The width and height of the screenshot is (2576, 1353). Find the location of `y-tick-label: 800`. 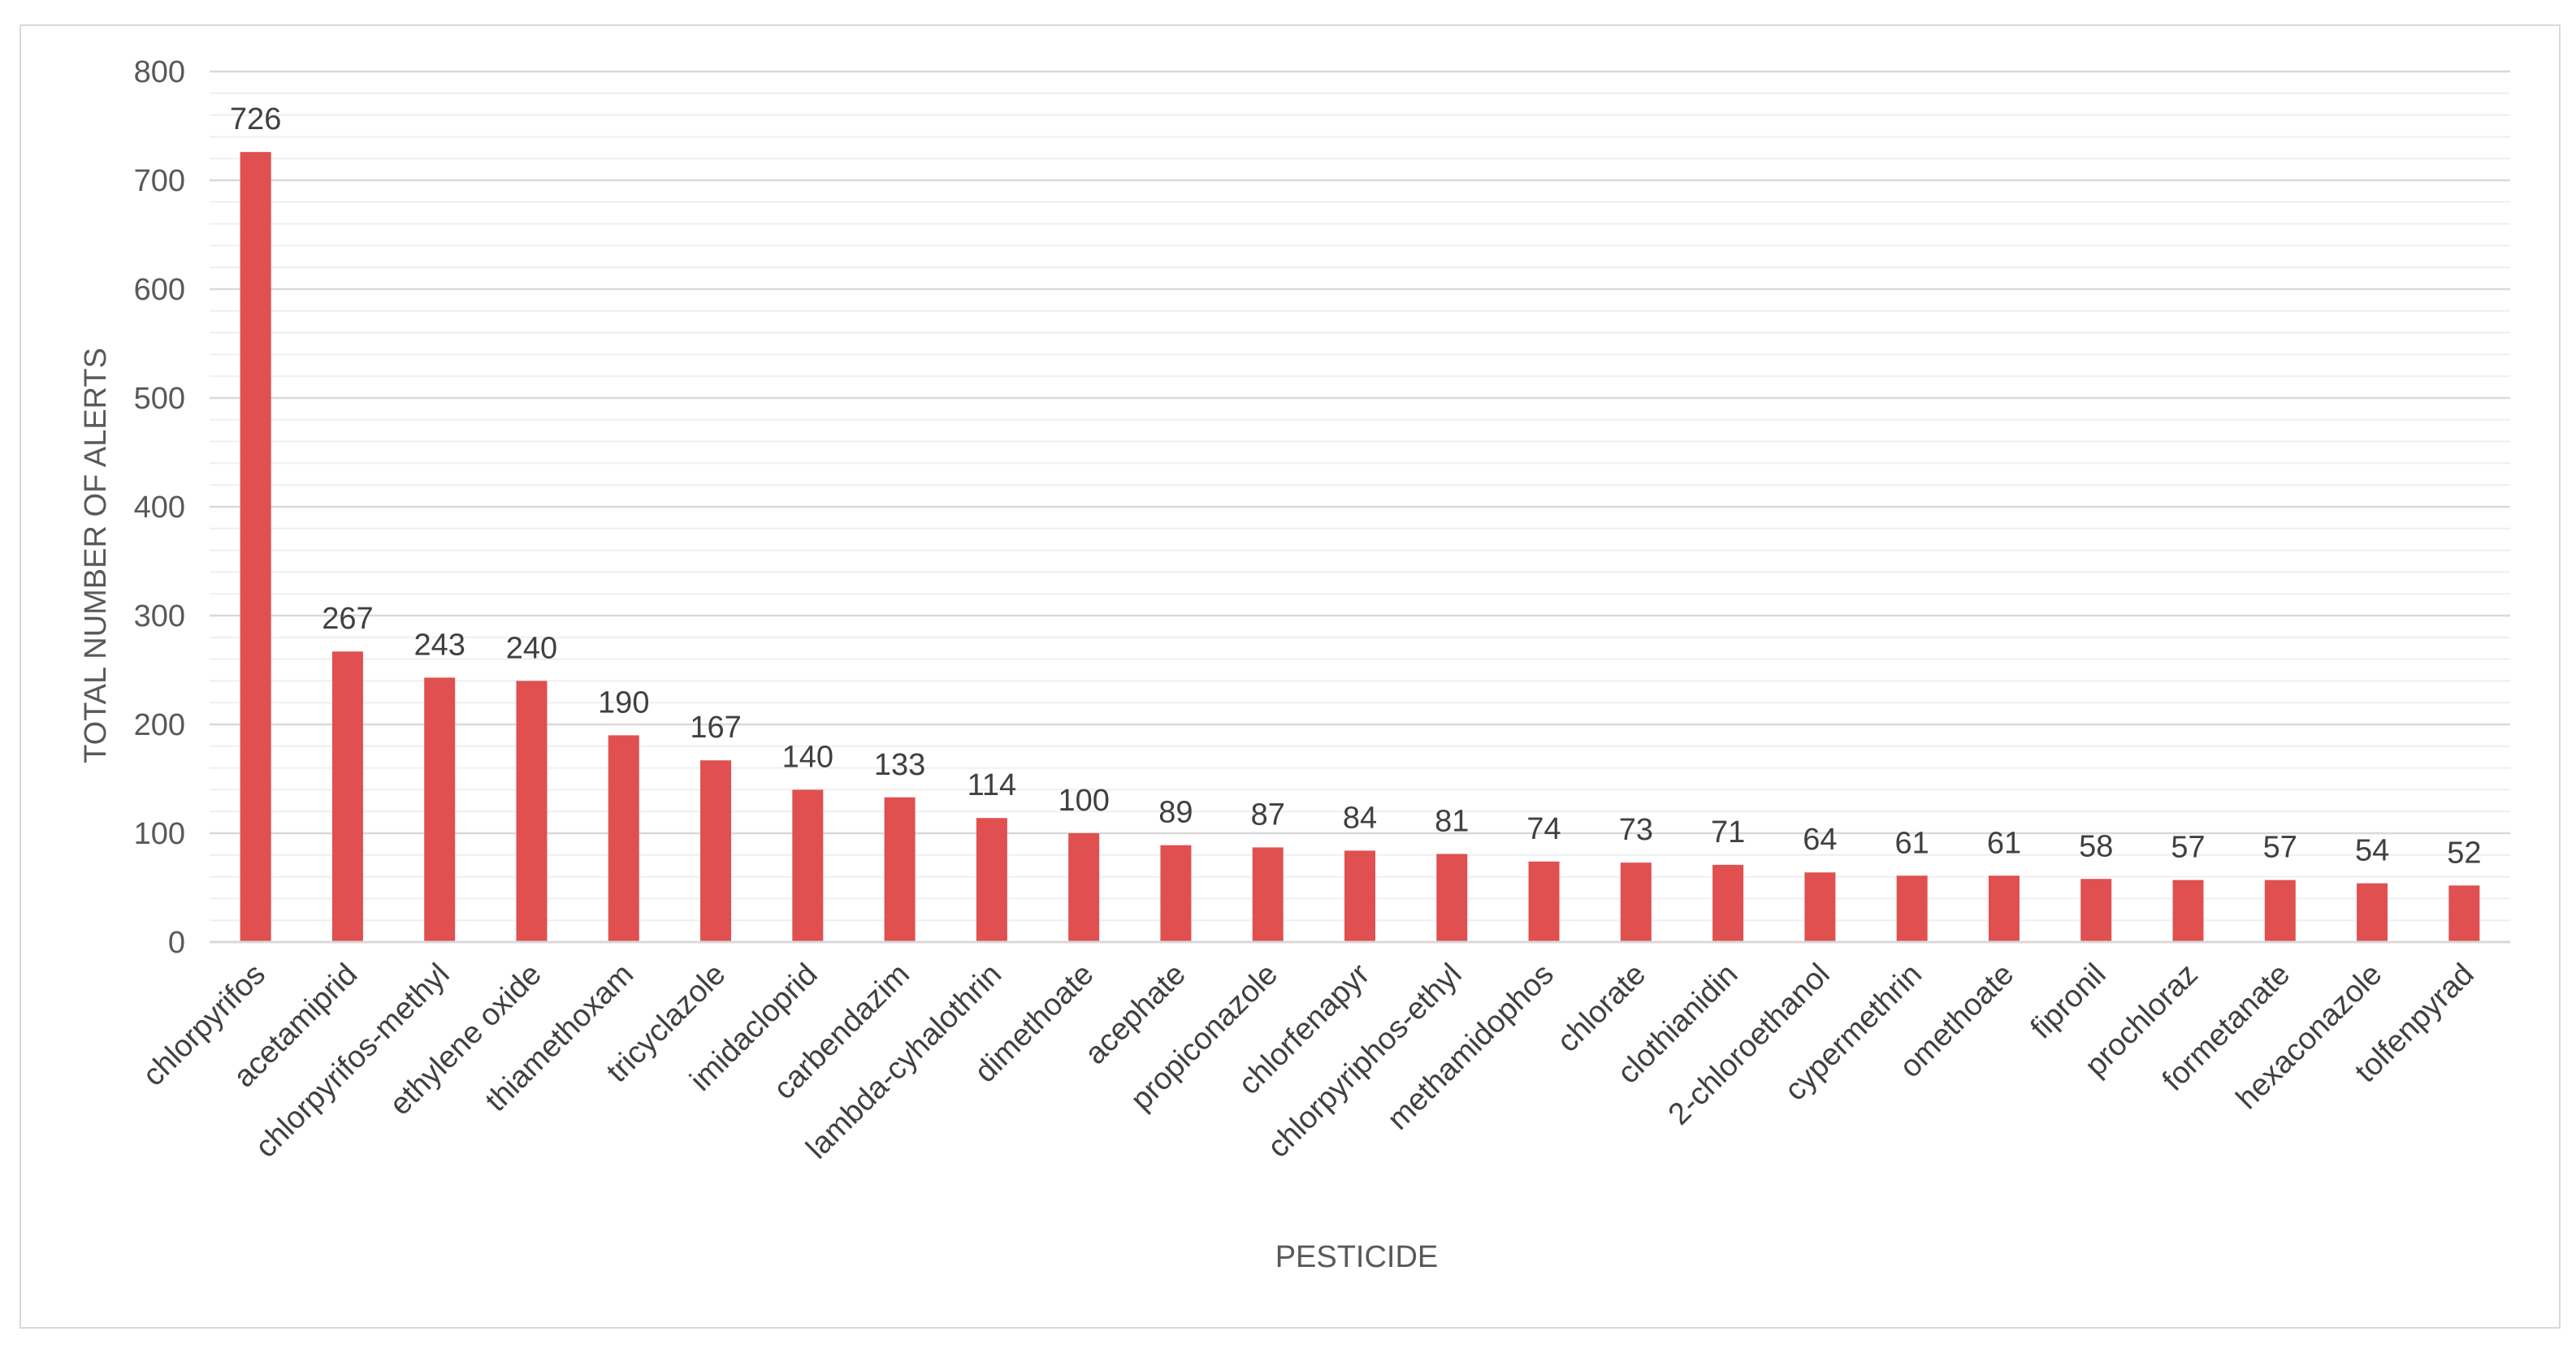

y-tick-label: 800 is located at coordinates (159, 72).